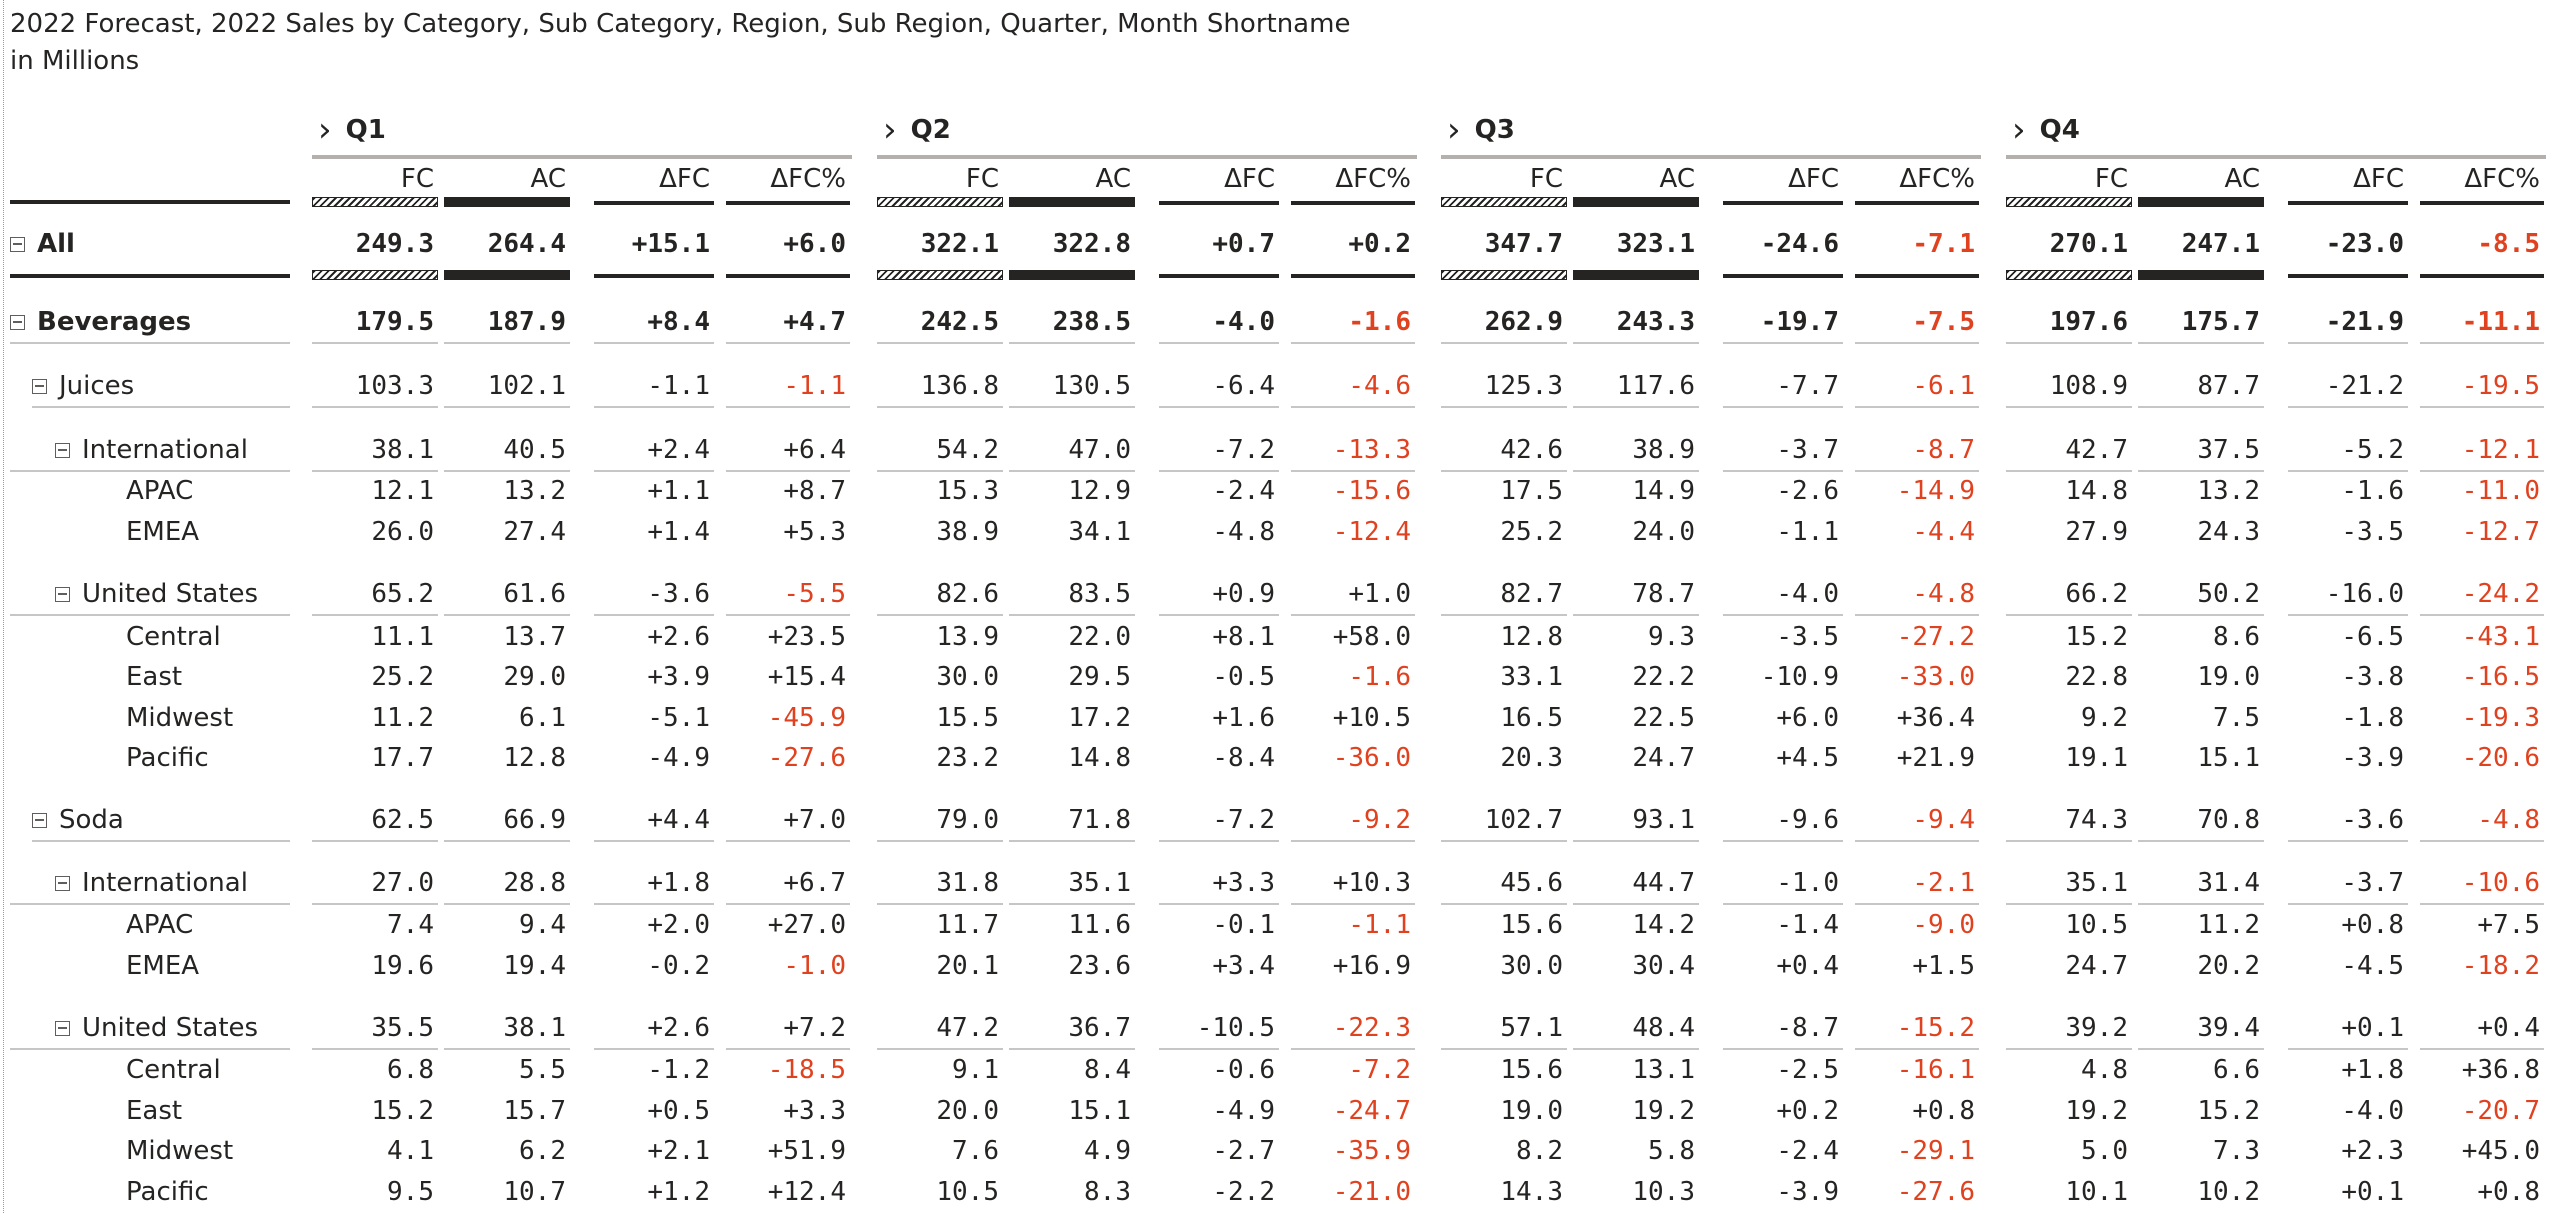  Describe the element at coordinates (1371, 491) in the screenshot. I see `value-cell: -15.6` at that location.